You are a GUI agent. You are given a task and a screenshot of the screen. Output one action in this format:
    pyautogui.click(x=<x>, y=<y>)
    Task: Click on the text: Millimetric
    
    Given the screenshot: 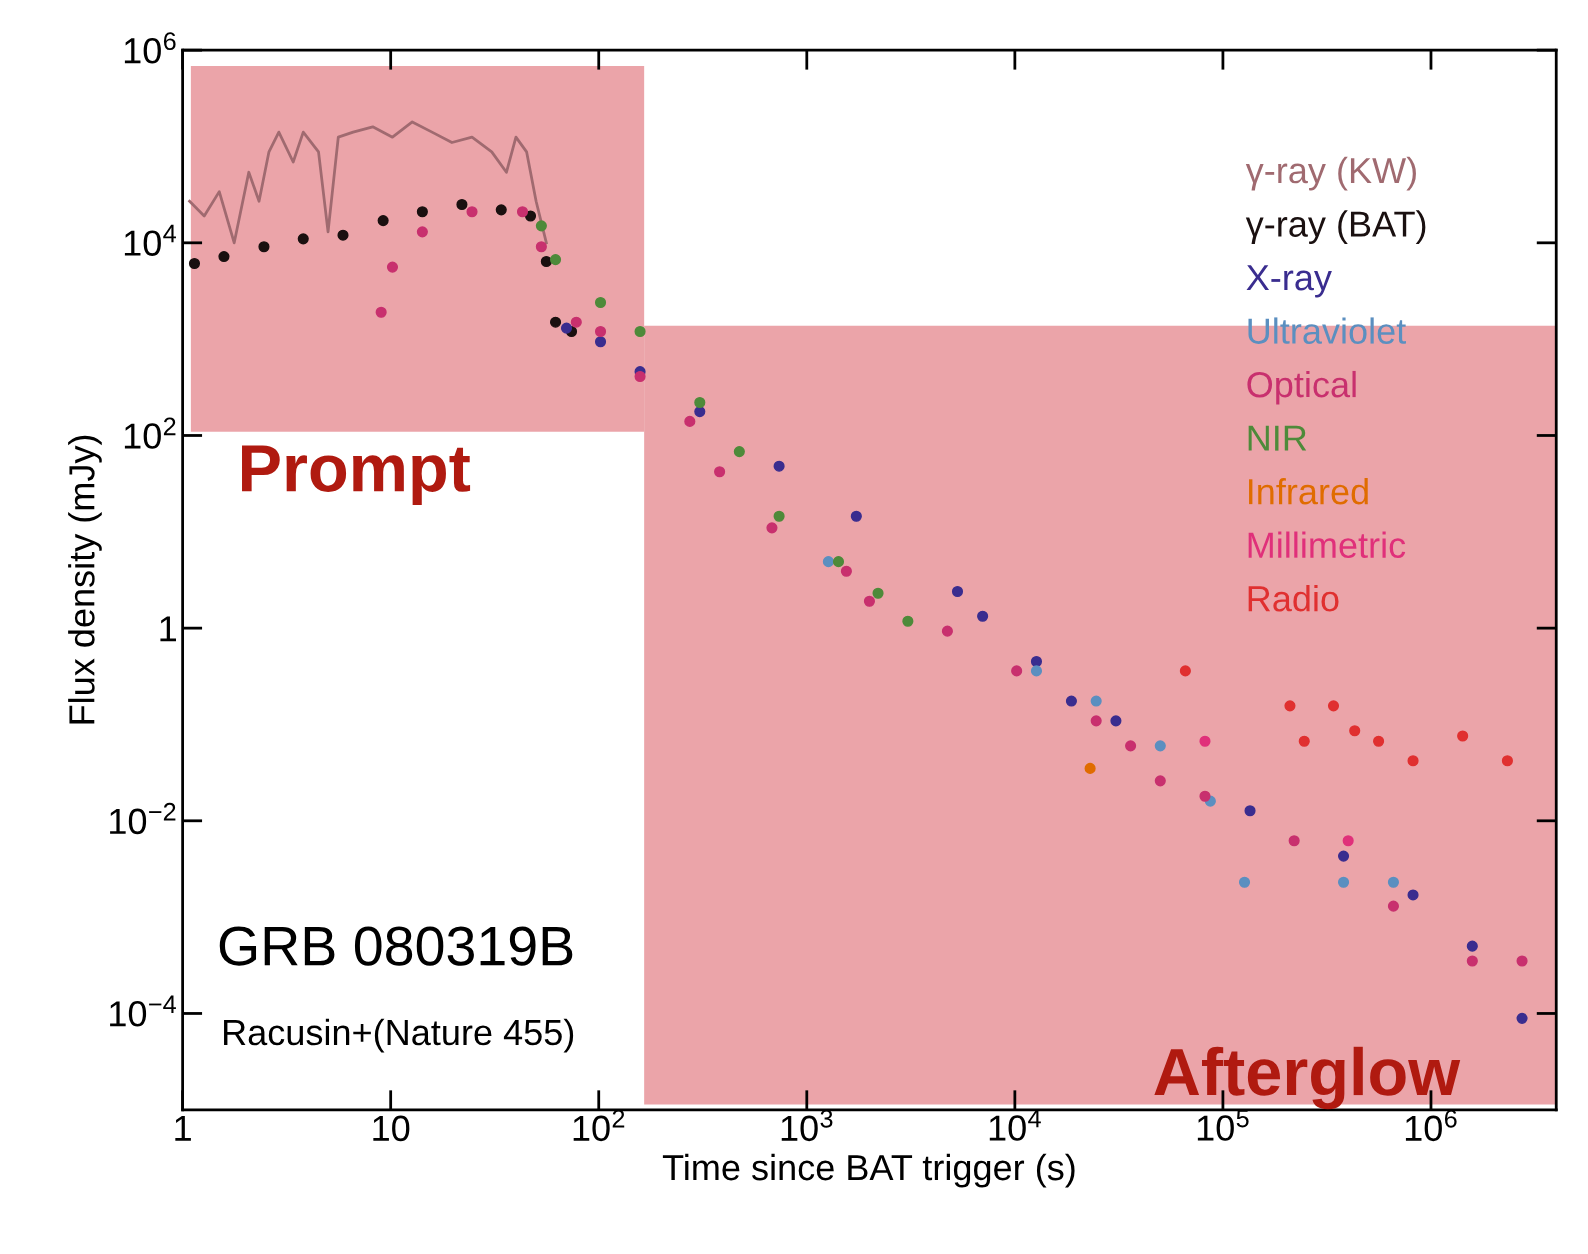 What is the action you would take?
    pyautogui.click(x=1327, y=545)
    